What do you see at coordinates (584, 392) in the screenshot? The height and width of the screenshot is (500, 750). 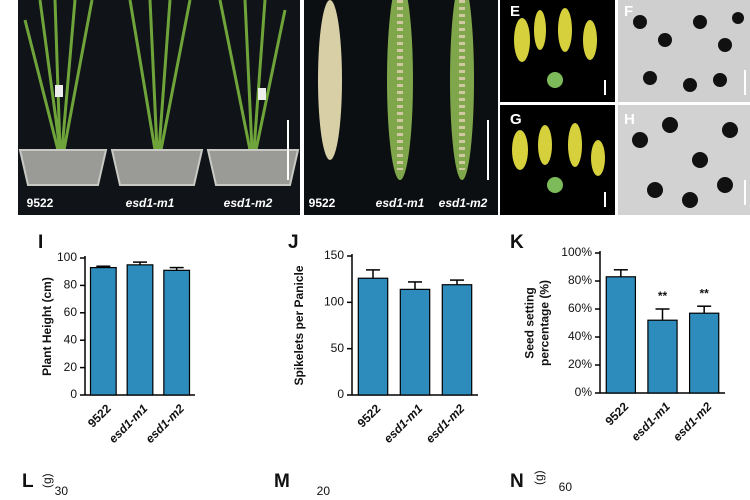 I see `y-tick-label: 0%` at bounding box center [584, 392].